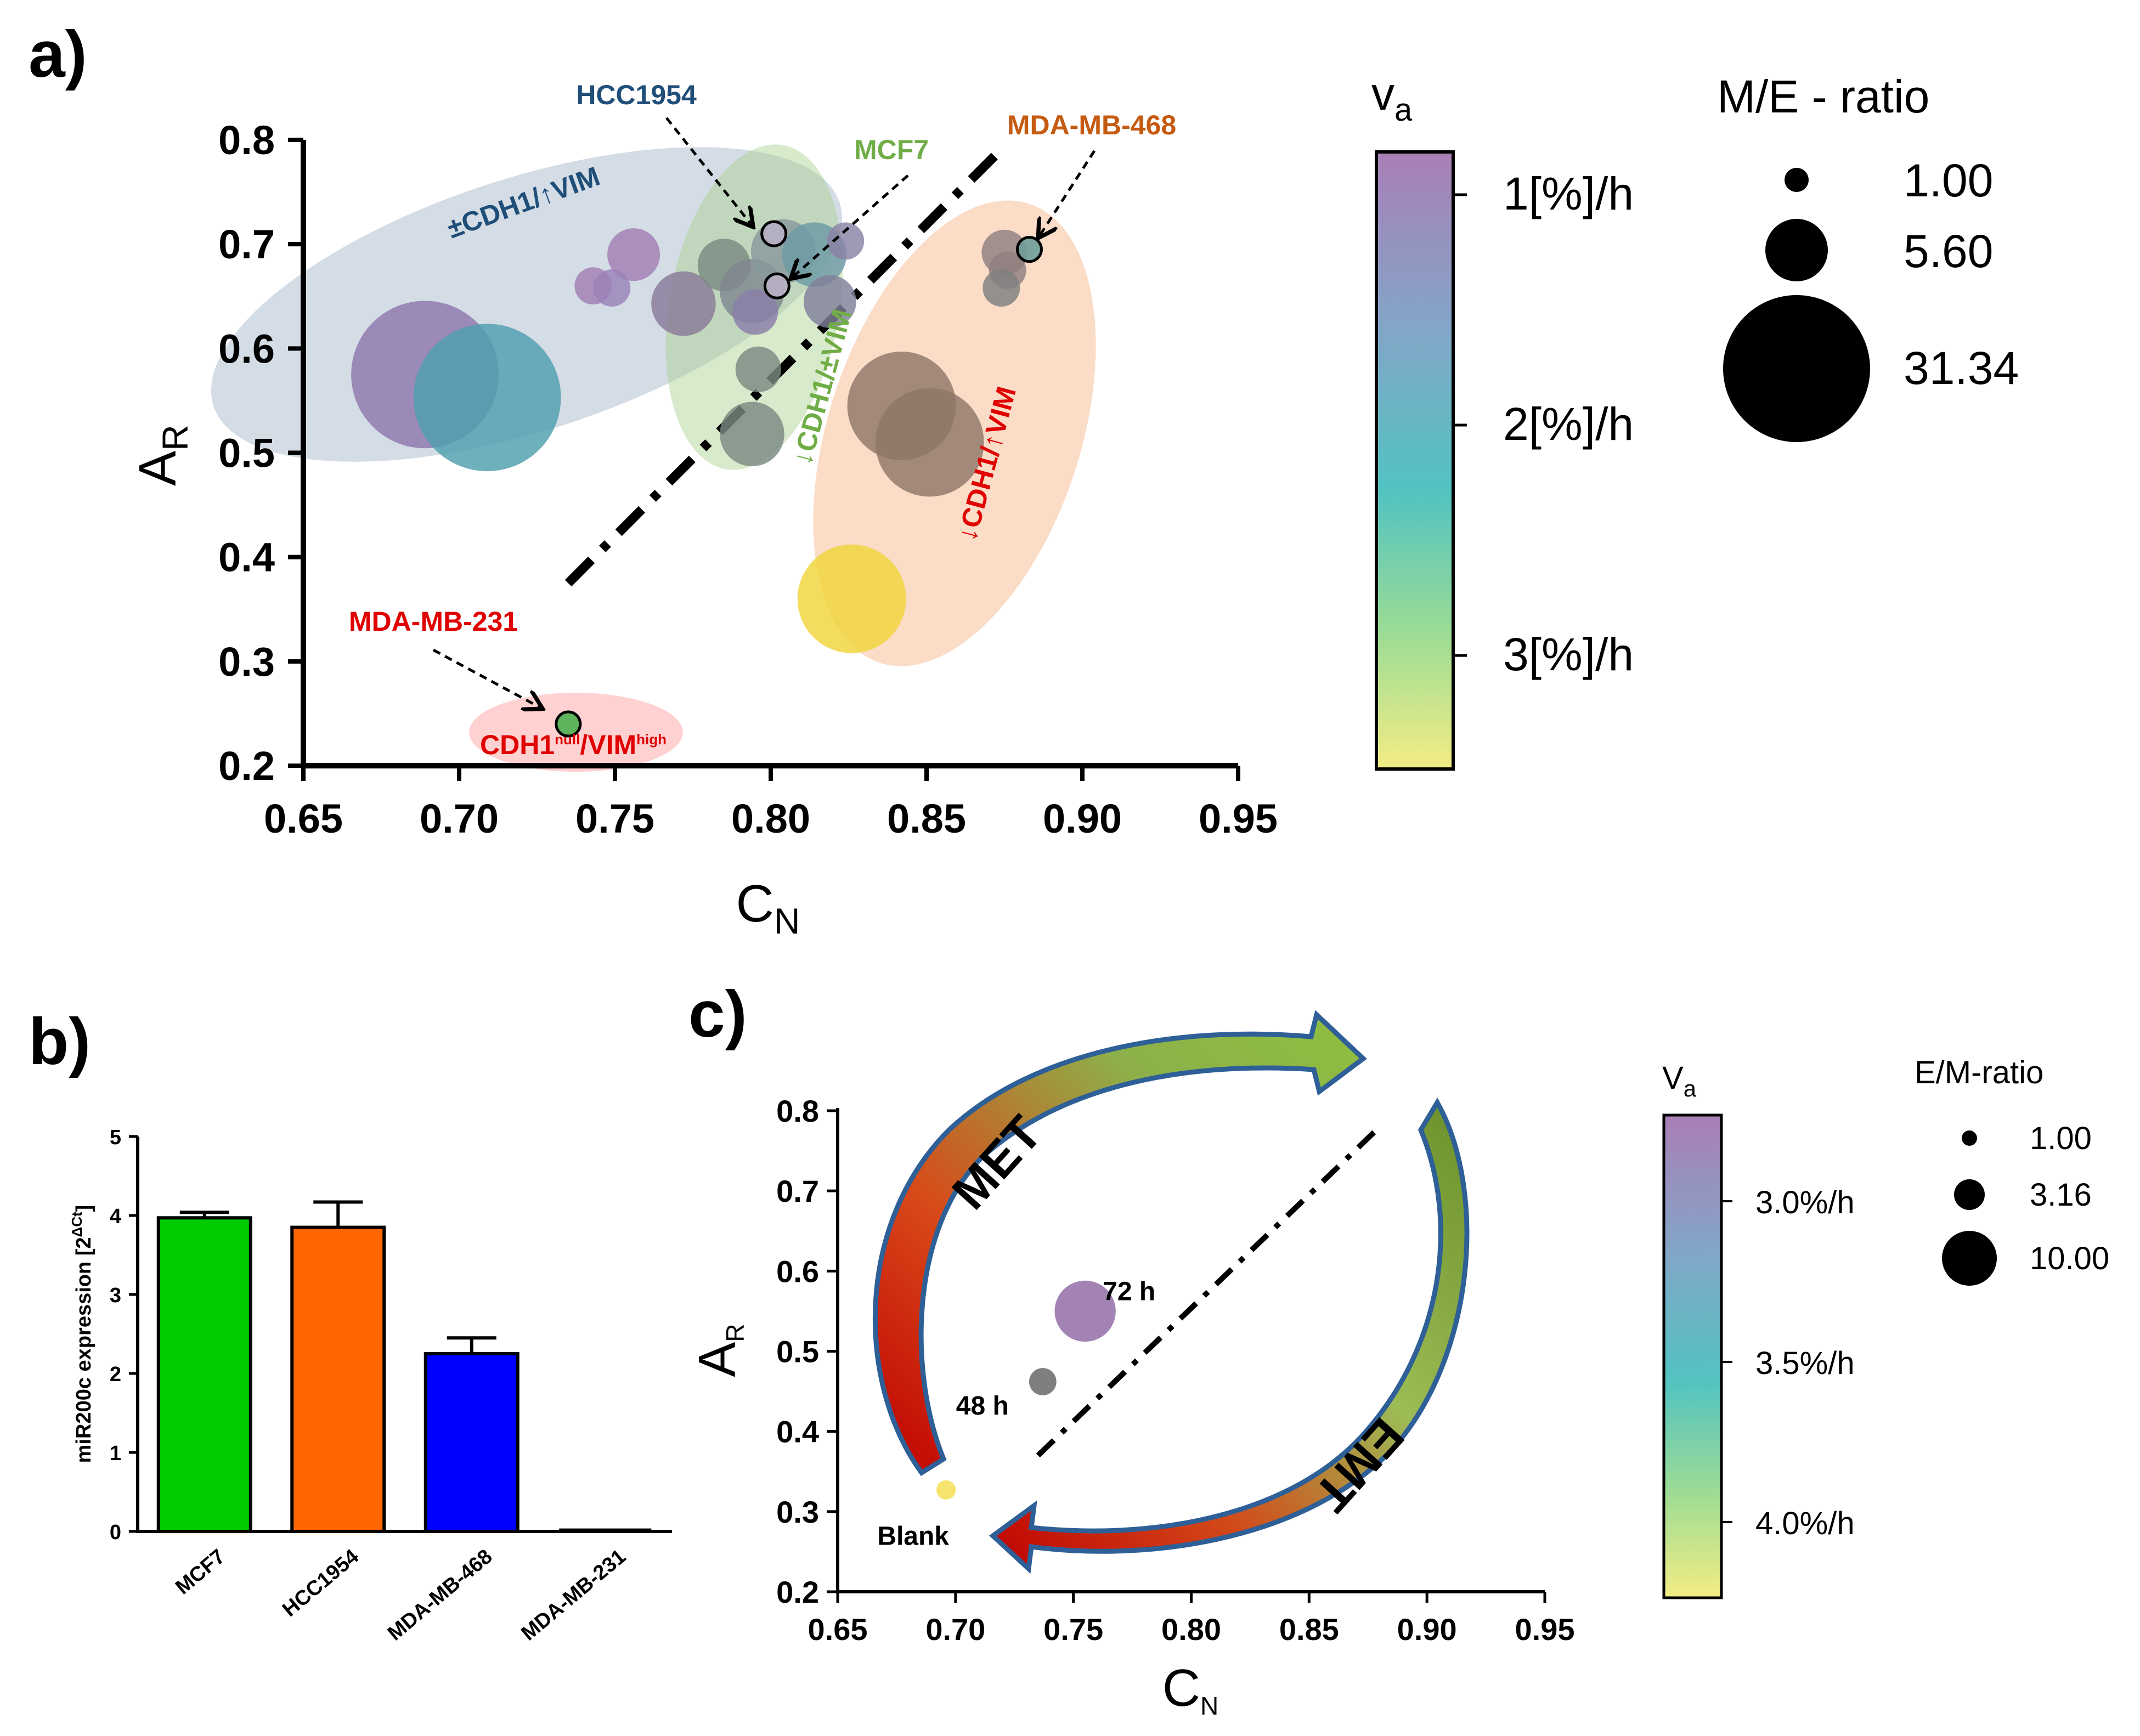  What do you see at coordinates (1392, 98) in the screenshot?
I see `colorbar-a-title: va` at bounding box center [1392, 98].